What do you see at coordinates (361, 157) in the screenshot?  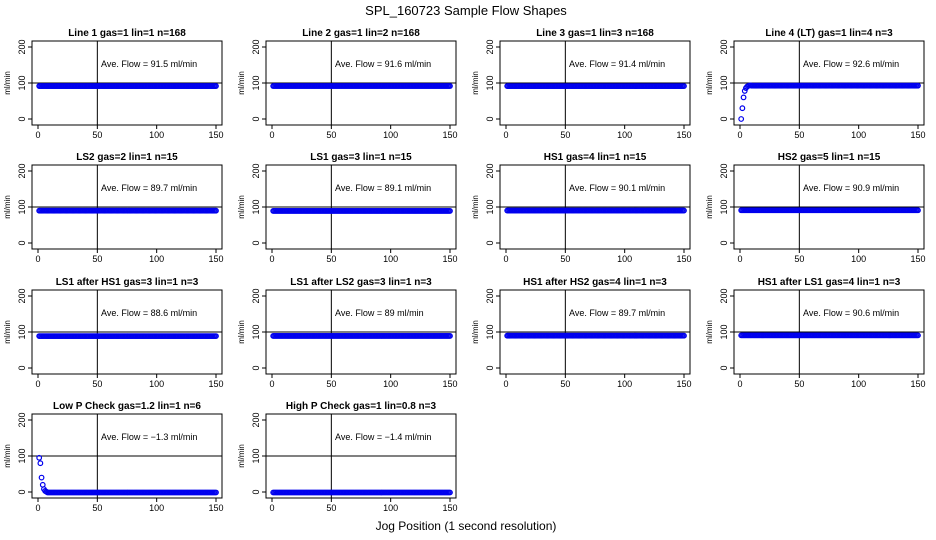 I see `panel-title: LS1 gas=3 lin=1 n=15` at bounding box center [361, 157].